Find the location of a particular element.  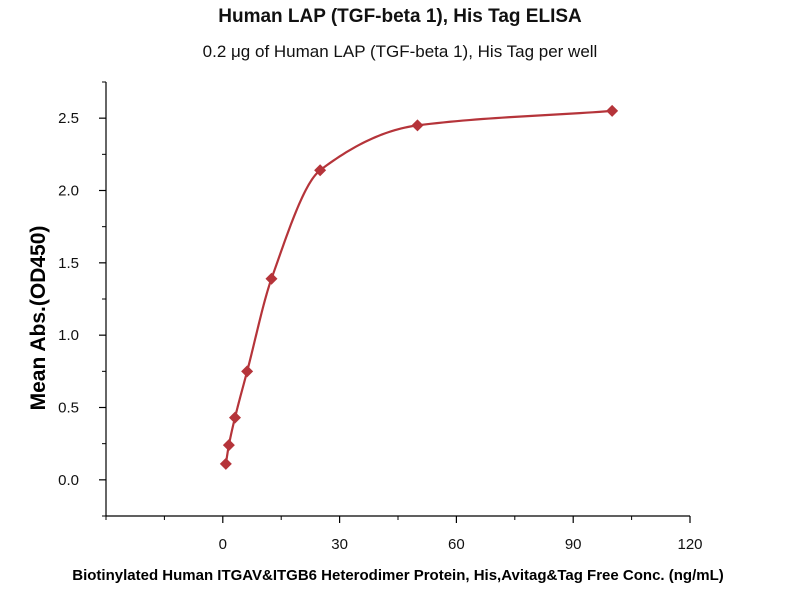

y-tick-label: 1.0 is located at coordinates (68, 335).